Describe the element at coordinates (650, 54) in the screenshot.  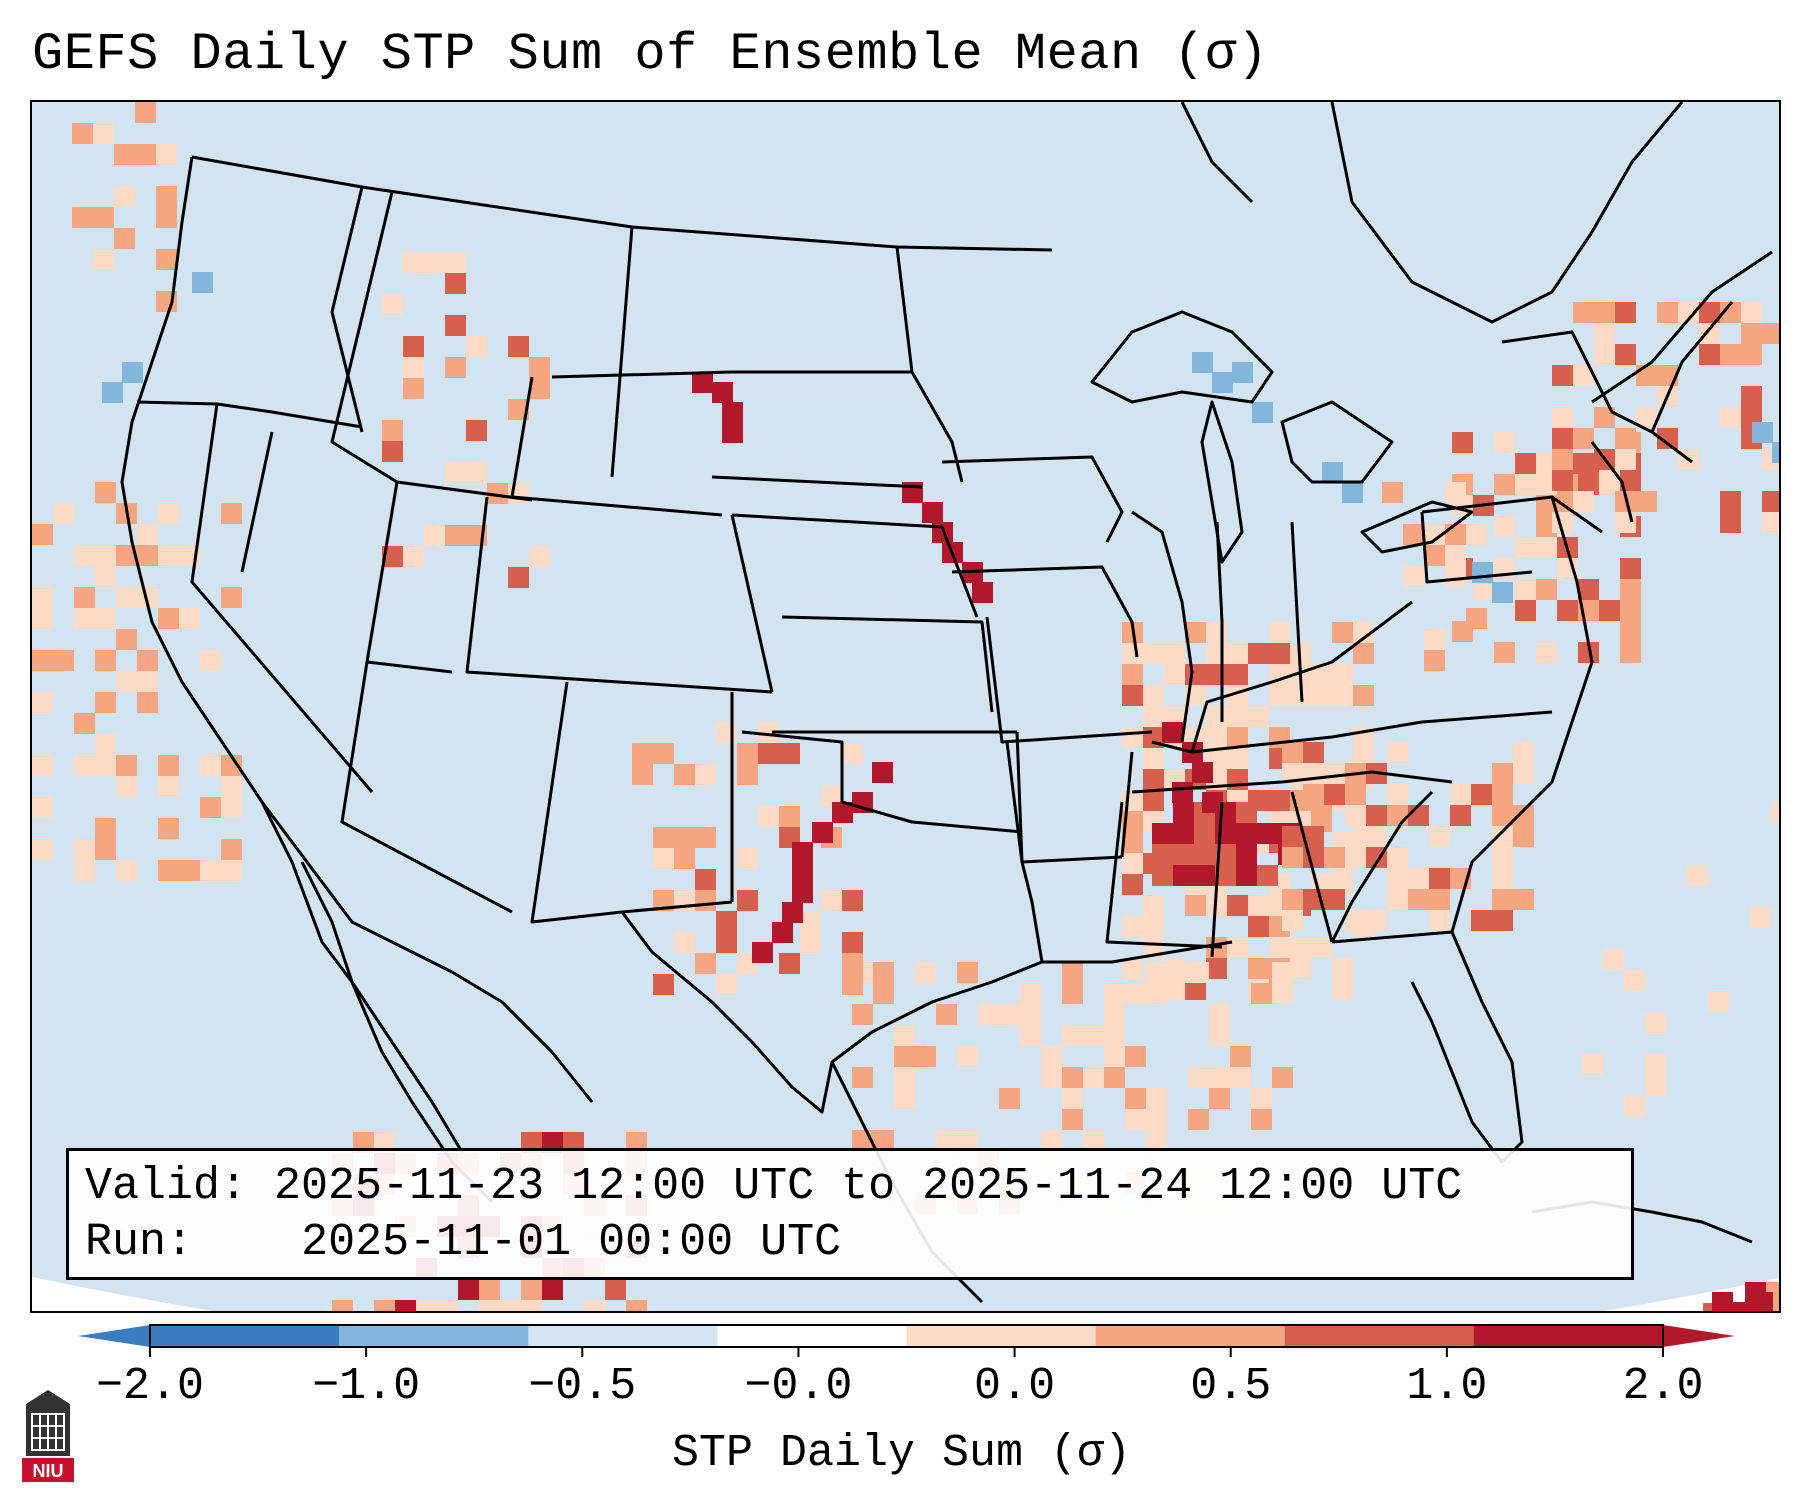
I see `chart-title: GEFS Daily STP Sum of Ensemble Mean (σ)` at that location.